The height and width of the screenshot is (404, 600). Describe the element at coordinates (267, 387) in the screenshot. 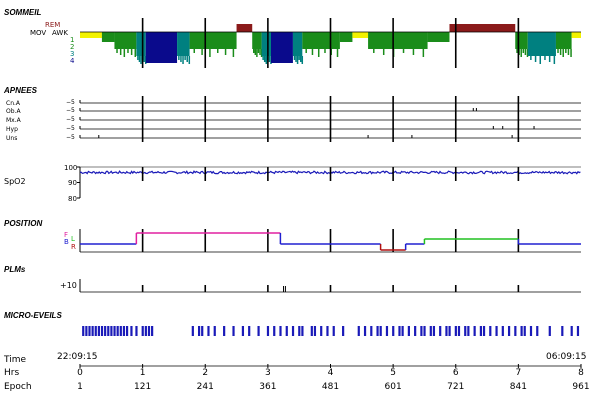

I see `epoch-tick-label: 361` at that location.